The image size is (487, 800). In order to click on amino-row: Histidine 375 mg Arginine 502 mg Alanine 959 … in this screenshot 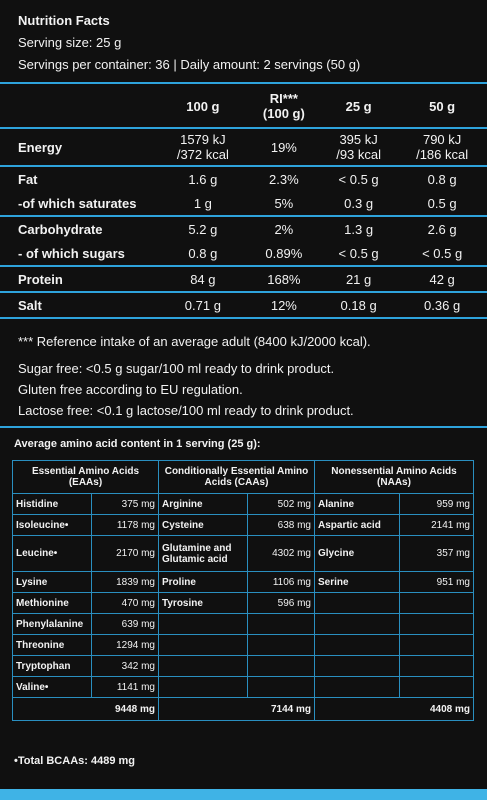, I will do `click(243, 504)`.